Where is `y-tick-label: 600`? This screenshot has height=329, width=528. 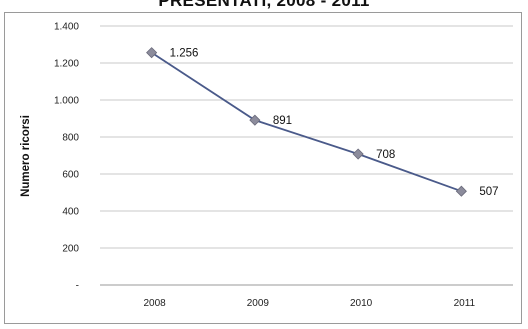
y-tick-label: 600 is located at coordinates (70, 175).